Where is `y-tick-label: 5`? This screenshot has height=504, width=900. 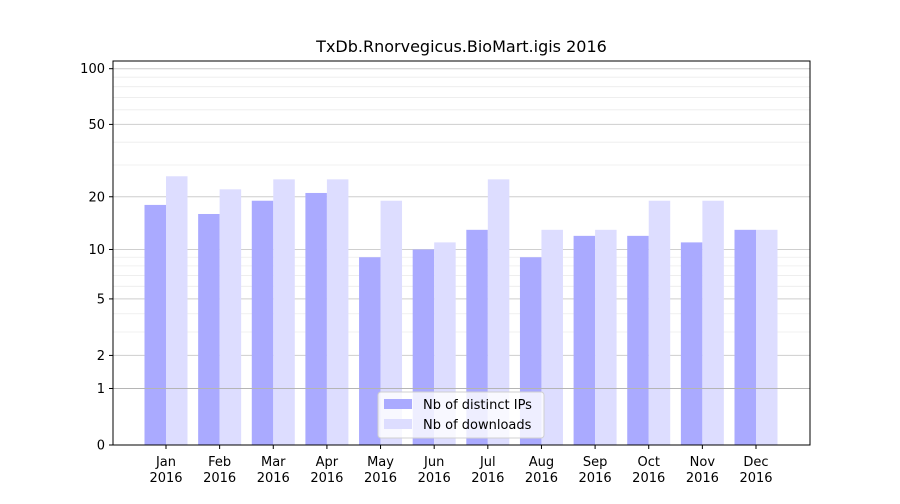
y-tick-label: 5 is located at coordinates (101, 299).